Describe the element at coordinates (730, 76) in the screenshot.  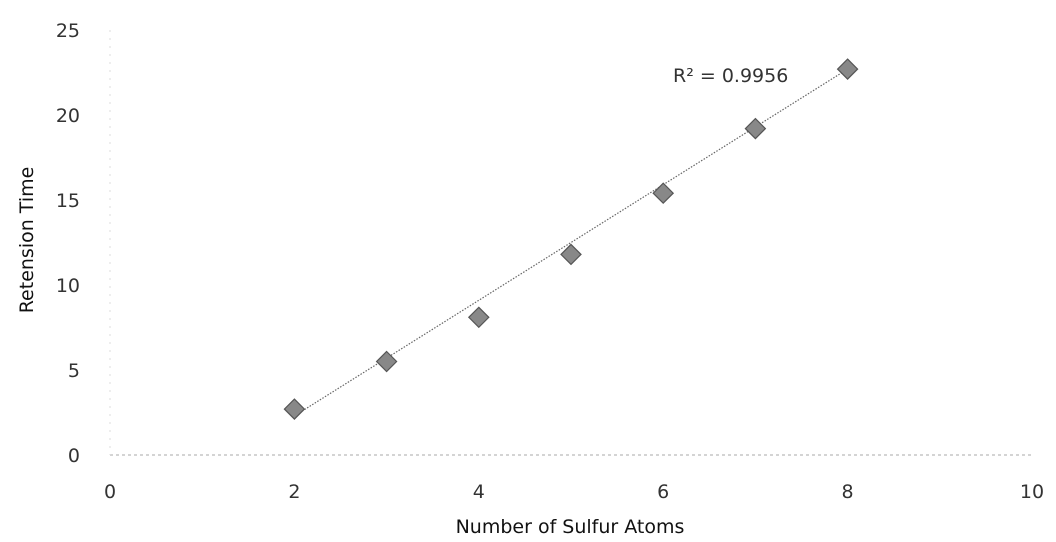
I see `r-squared-annotation: R² = 0.9956` at that location.